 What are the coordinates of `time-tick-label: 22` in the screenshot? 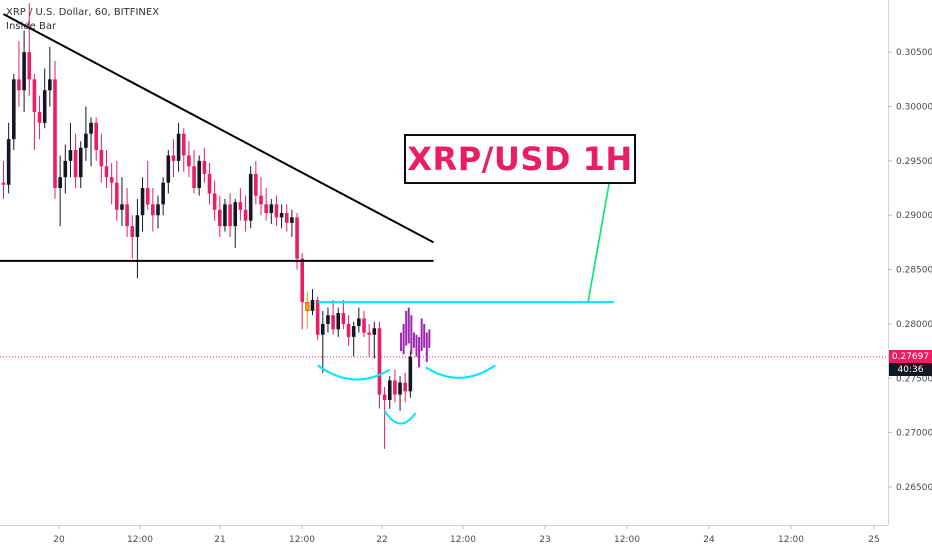 It's located at (381, 540).